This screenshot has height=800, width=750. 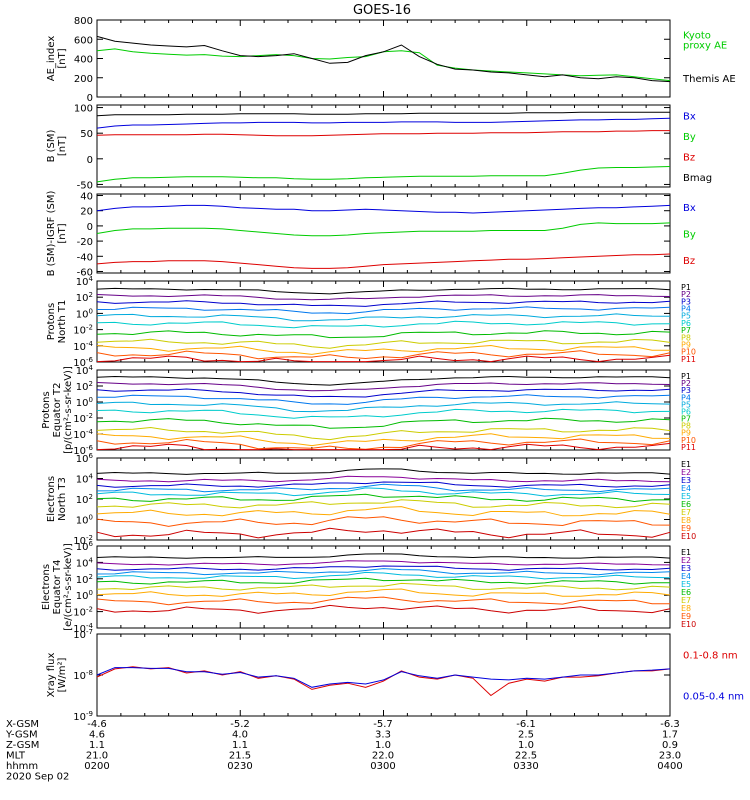 I want to click on y-tick-label: 20, so click(x=86, y=212).